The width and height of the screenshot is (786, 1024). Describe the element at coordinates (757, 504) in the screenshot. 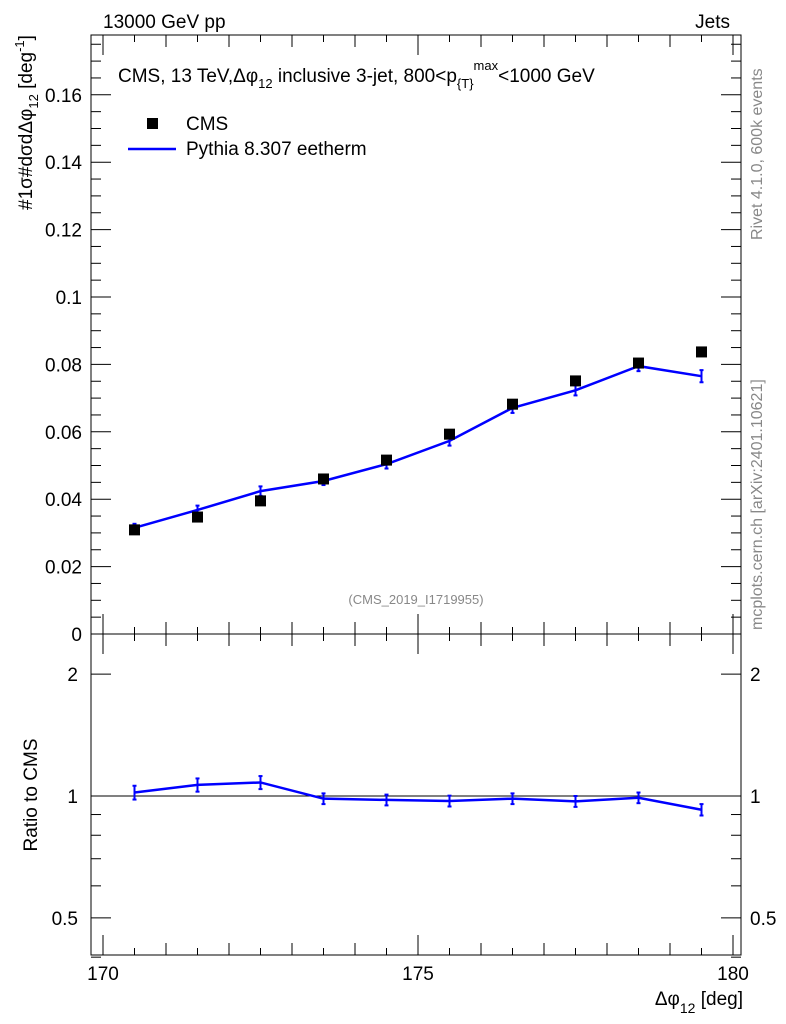

I see `mcplots-label: mcplots.cern.ch [arXiv:2401.10621]` at that location.